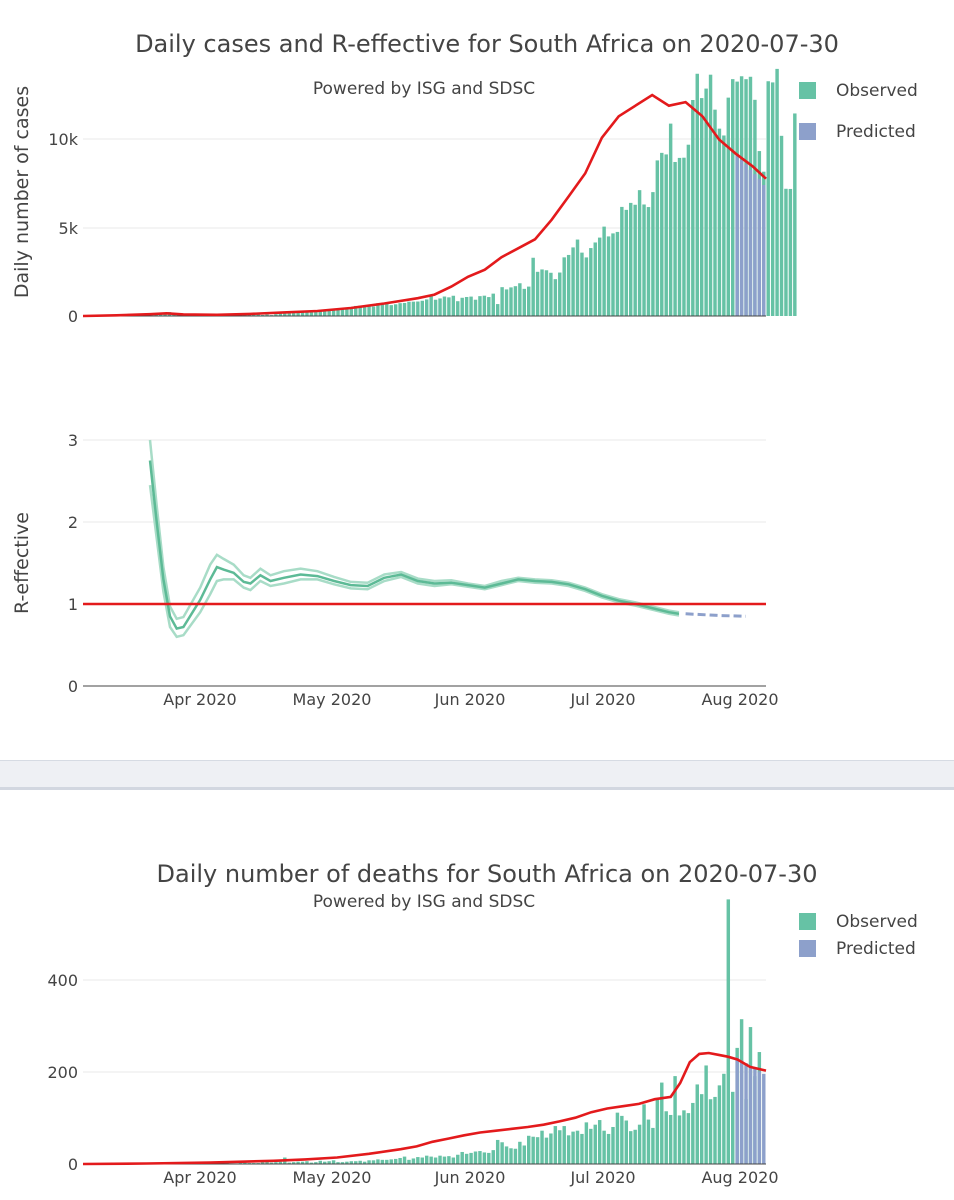 The image size is (954, 1200). Describe the element at coordinates (73, 316) in the screenshot. I see `cases-tick-0: 0` at that location.